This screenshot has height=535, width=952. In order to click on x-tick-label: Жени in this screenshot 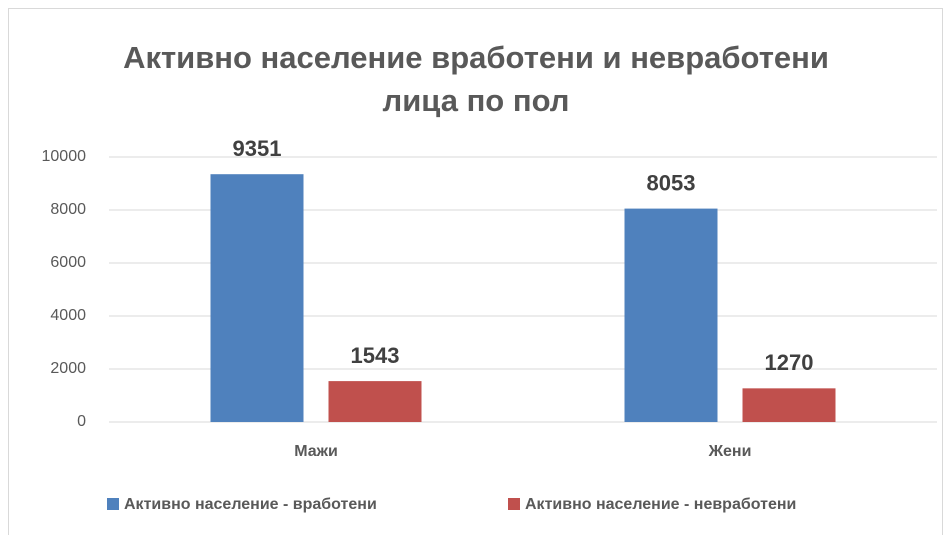, I will do `click(730, 451)`.